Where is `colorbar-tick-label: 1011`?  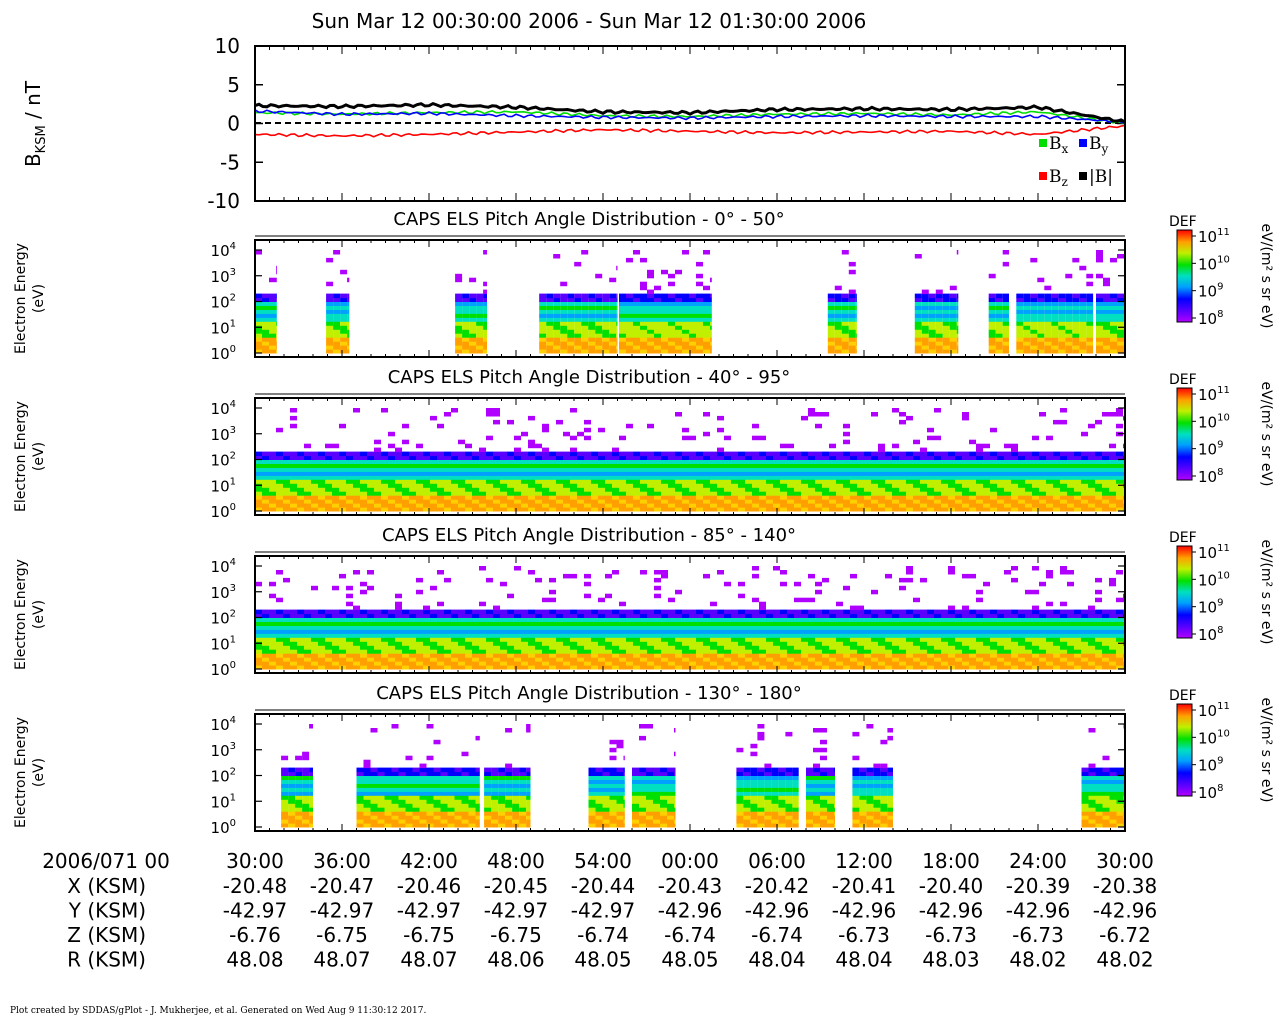
colorbar-tick-label: 1011 is located at coordinates (1214, 236).